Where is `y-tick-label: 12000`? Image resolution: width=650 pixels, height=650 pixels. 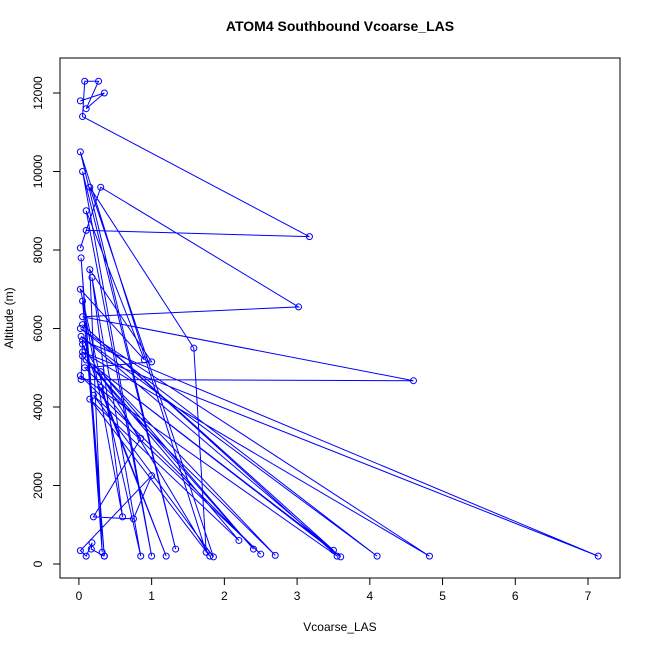
y-tick-label: 12000 is located at coordinates (38, 93).